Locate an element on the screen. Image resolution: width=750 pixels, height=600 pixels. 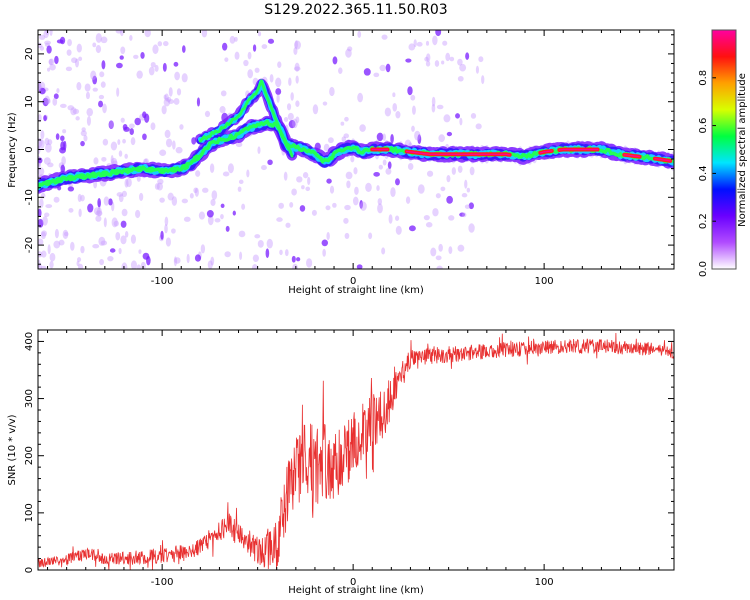
colorbar-label: Normalized spectral amplitude is located at coordinates (742, 150).